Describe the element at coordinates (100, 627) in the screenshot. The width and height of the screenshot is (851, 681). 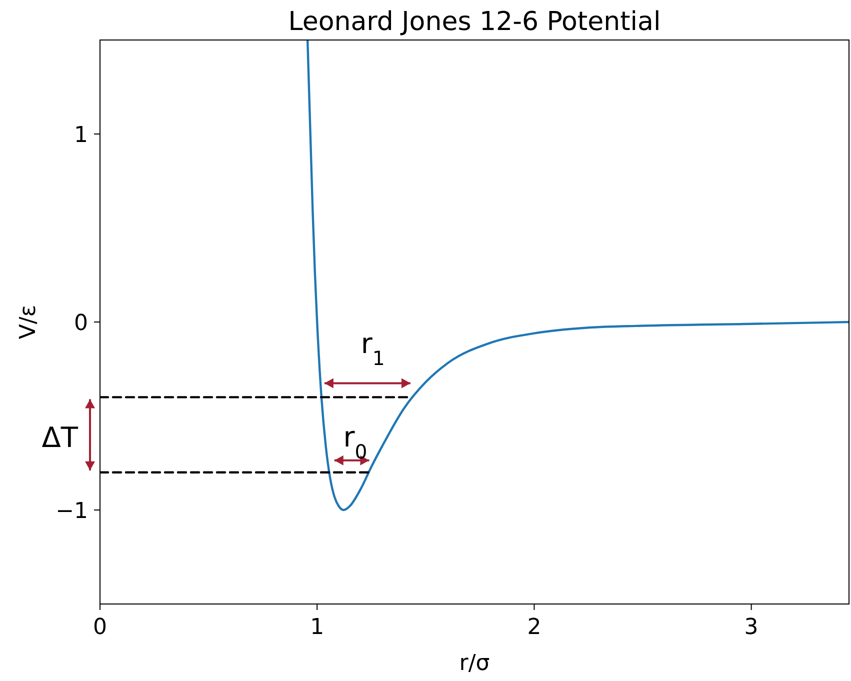
I see `x-tick-label: 0` at that location.